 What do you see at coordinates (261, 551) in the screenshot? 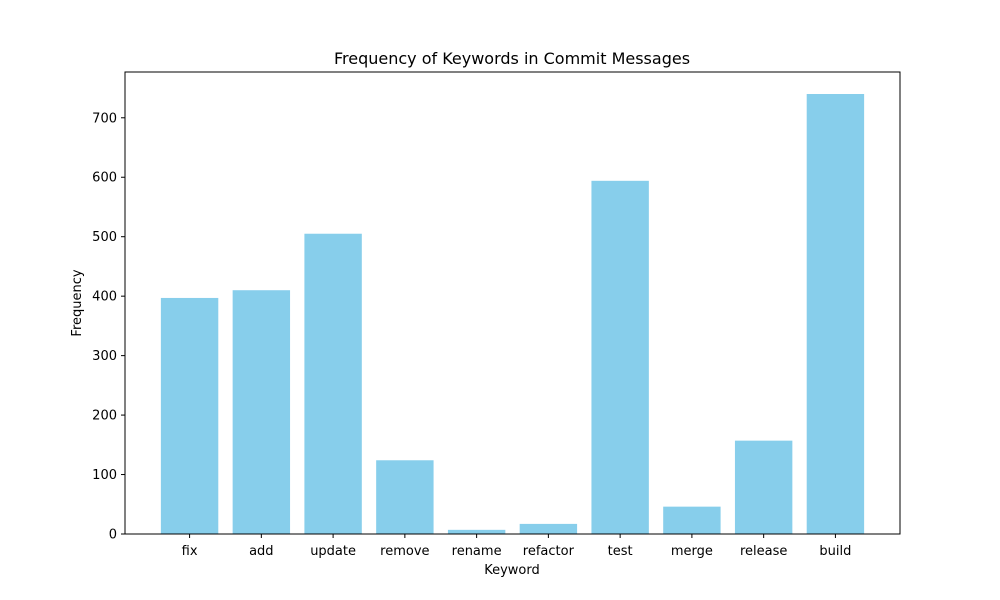
I see `x-tick-label: add` at bounding box center [261, 551].